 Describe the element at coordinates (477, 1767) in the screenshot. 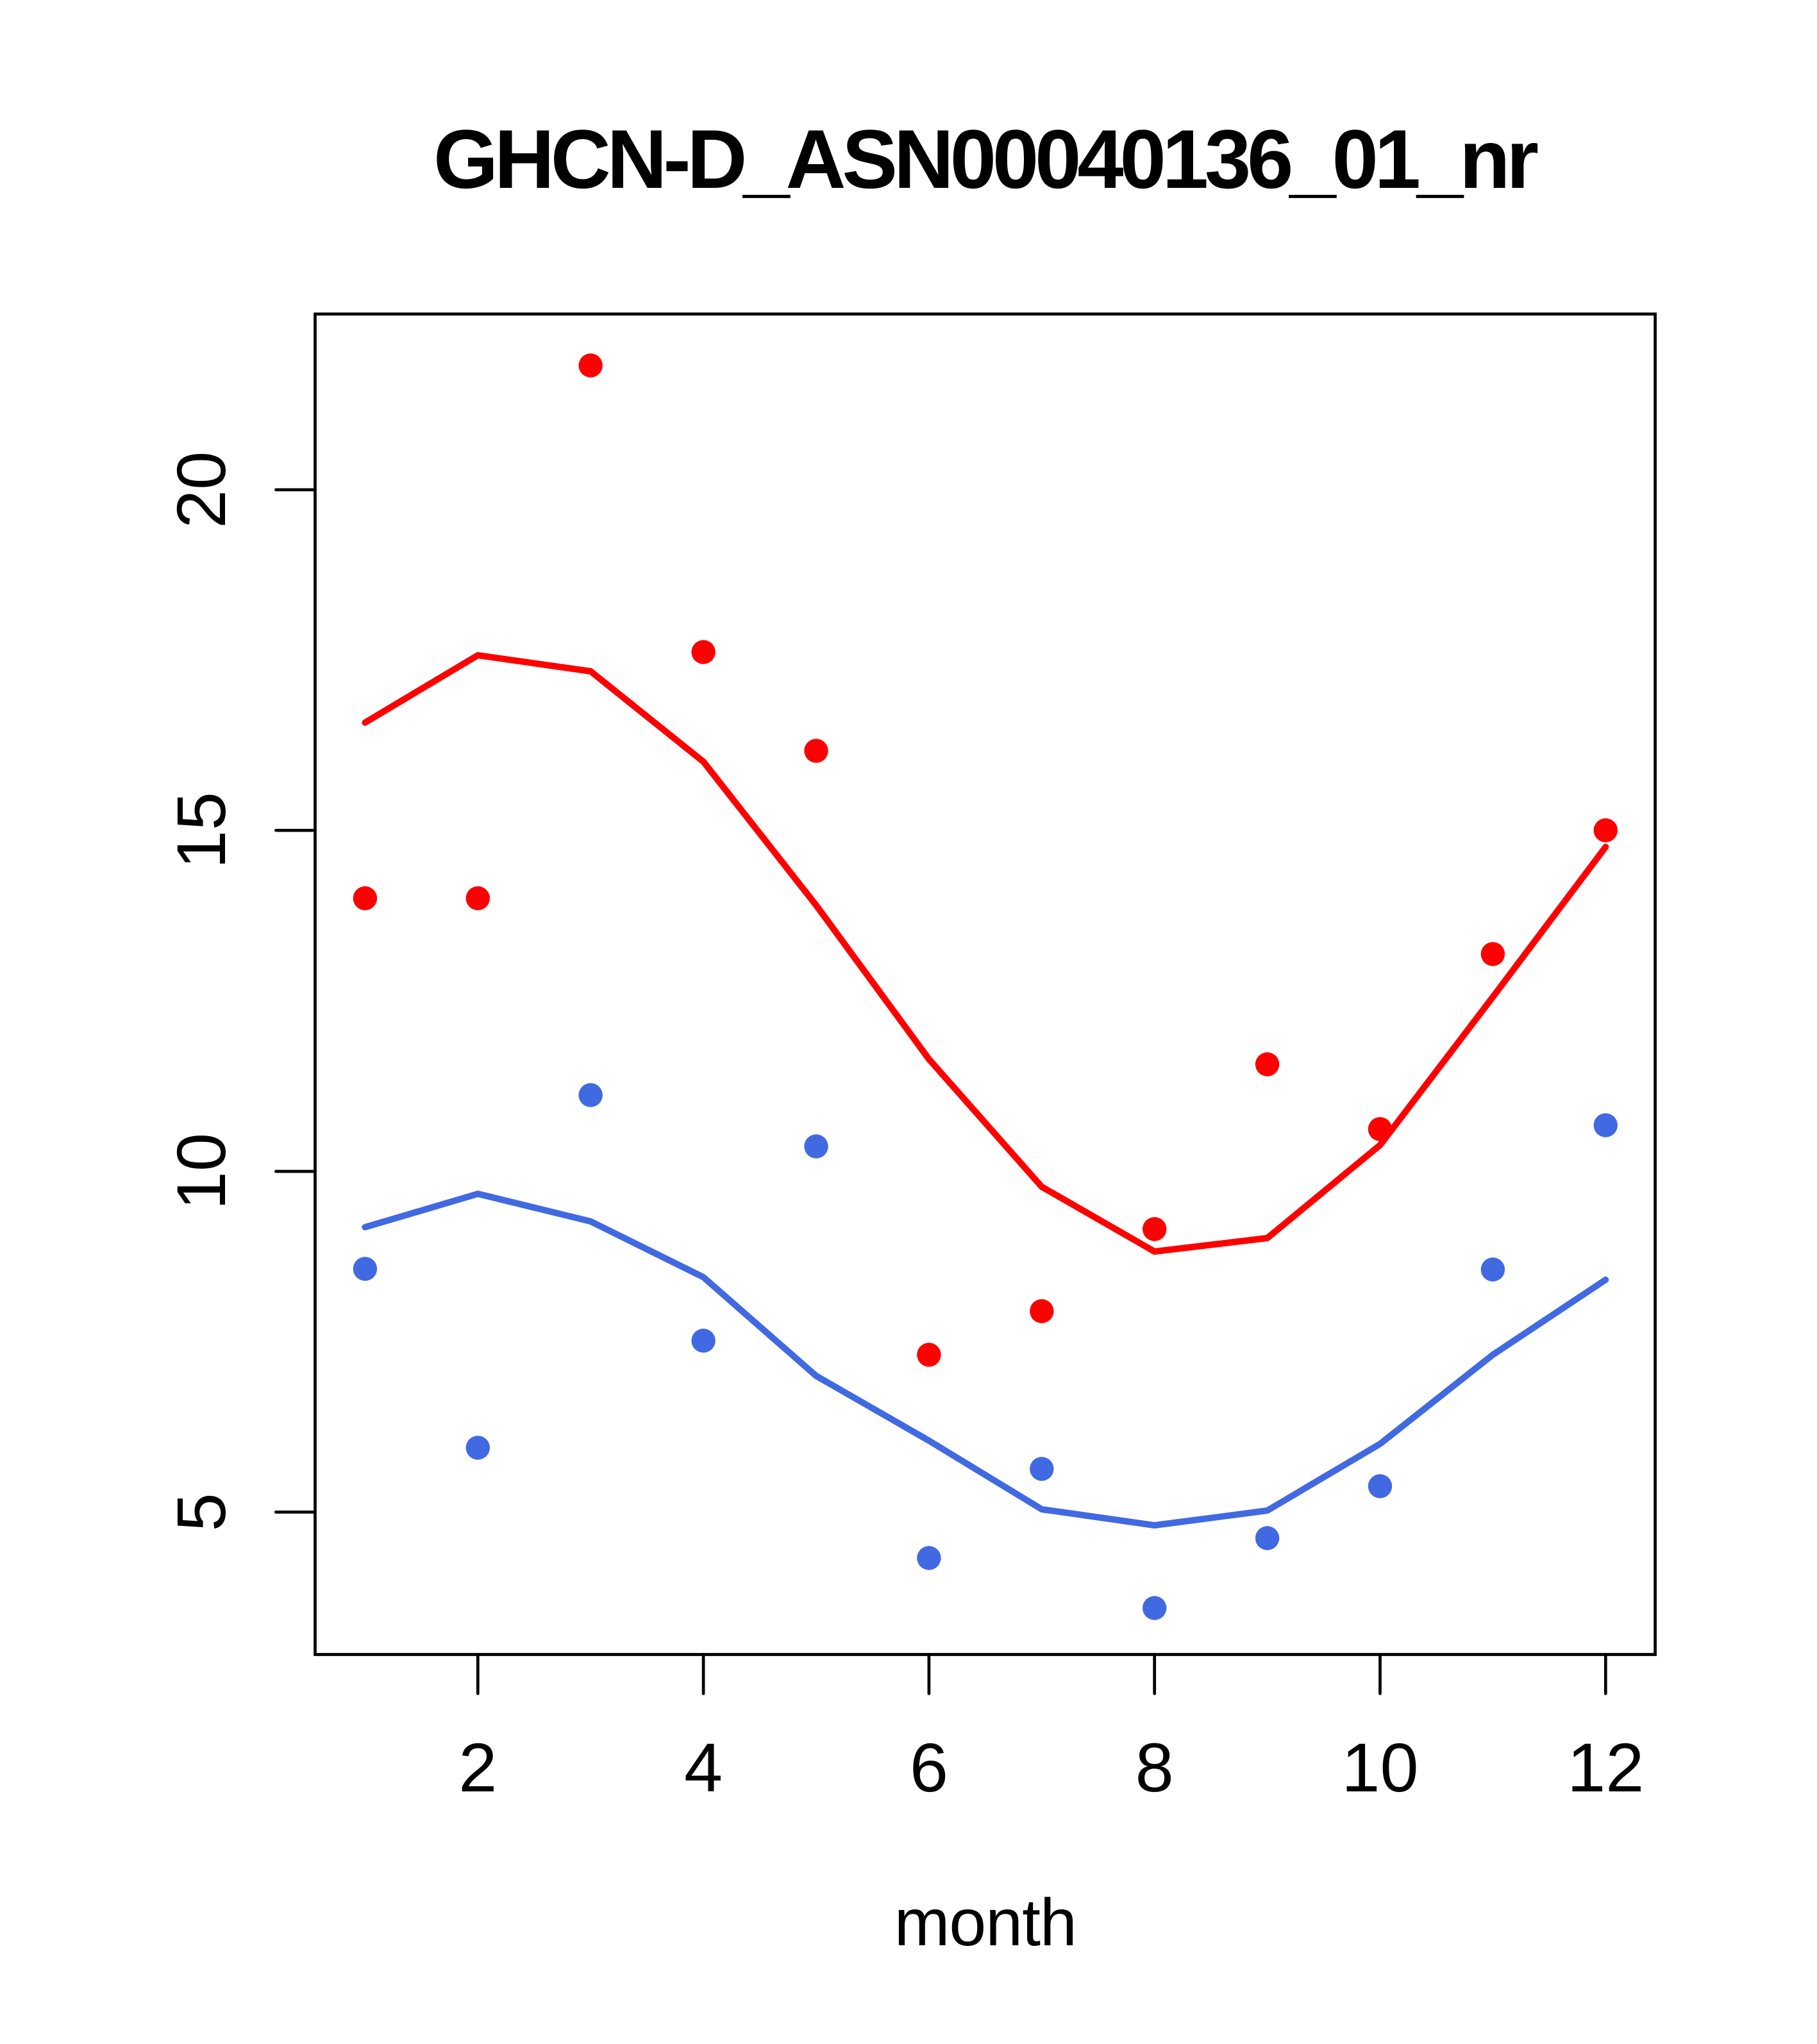

I see `svg-text: 2` at that location.